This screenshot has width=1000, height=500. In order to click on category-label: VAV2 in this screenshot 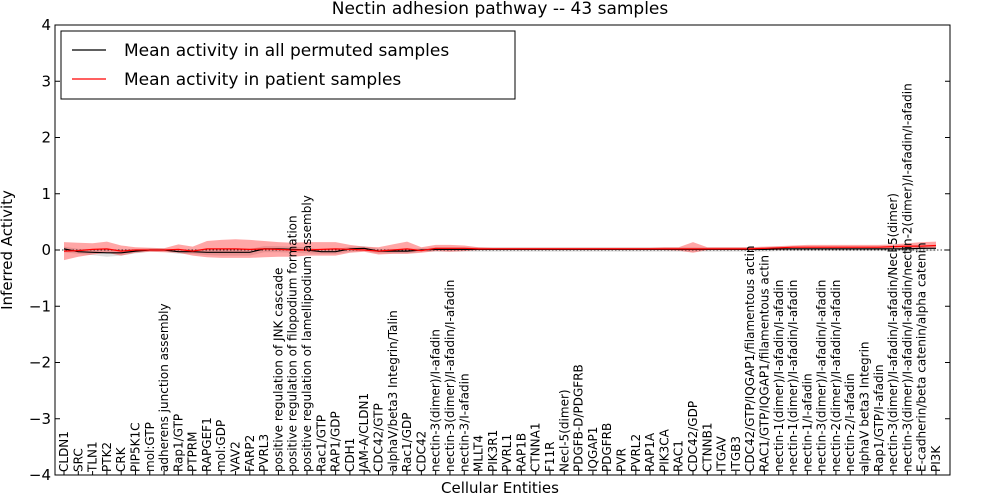, I will do `click(236, 456)`.